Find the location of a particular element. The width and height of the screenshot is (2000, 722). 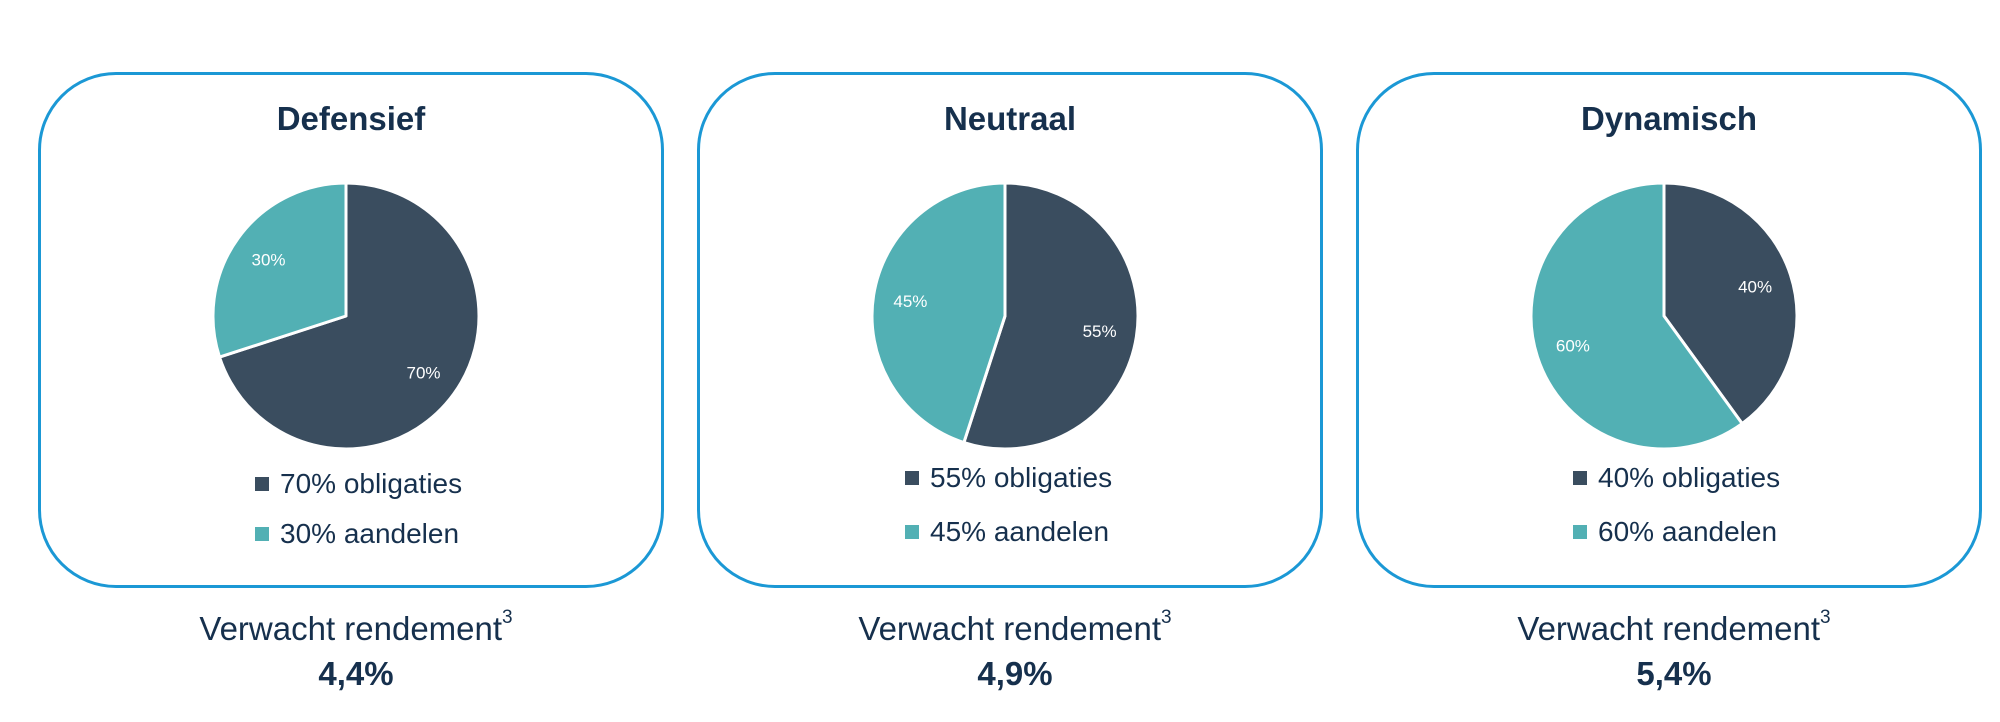

legend-label: 40% obligaties is located at coordinates (1689, 477).